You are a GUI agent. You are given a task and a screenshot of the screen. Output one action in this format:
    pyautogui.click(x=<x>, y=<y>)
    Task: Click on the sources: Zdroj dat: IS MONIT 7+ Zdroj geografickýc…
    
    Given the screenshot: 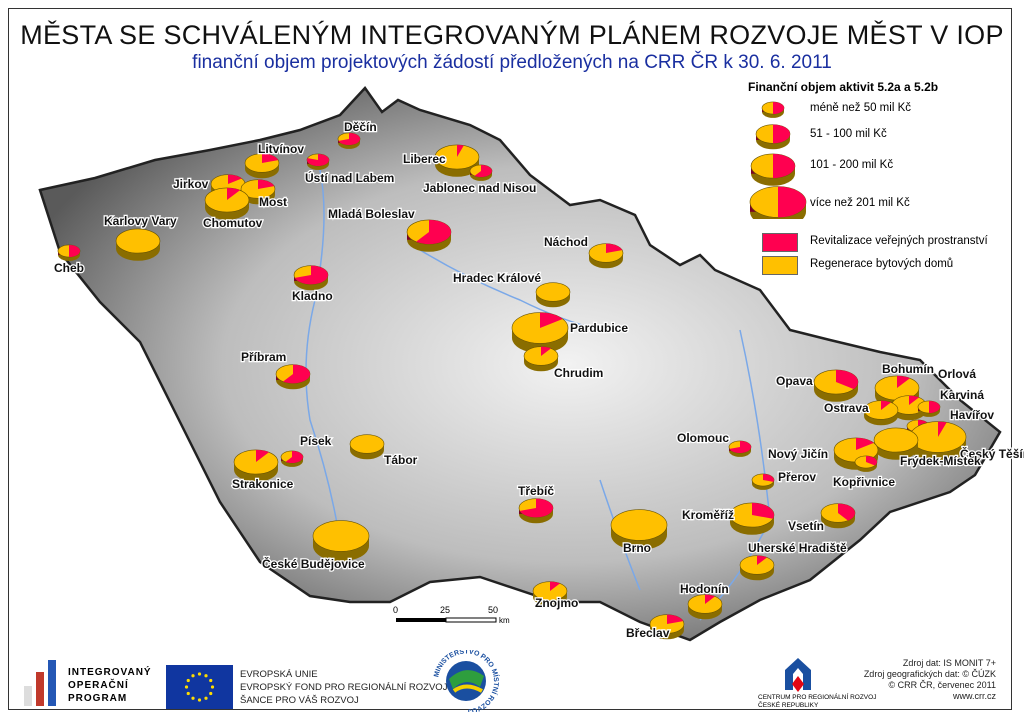 What is the action you would take?
    pyautogui.click(x=929, y=679)
    